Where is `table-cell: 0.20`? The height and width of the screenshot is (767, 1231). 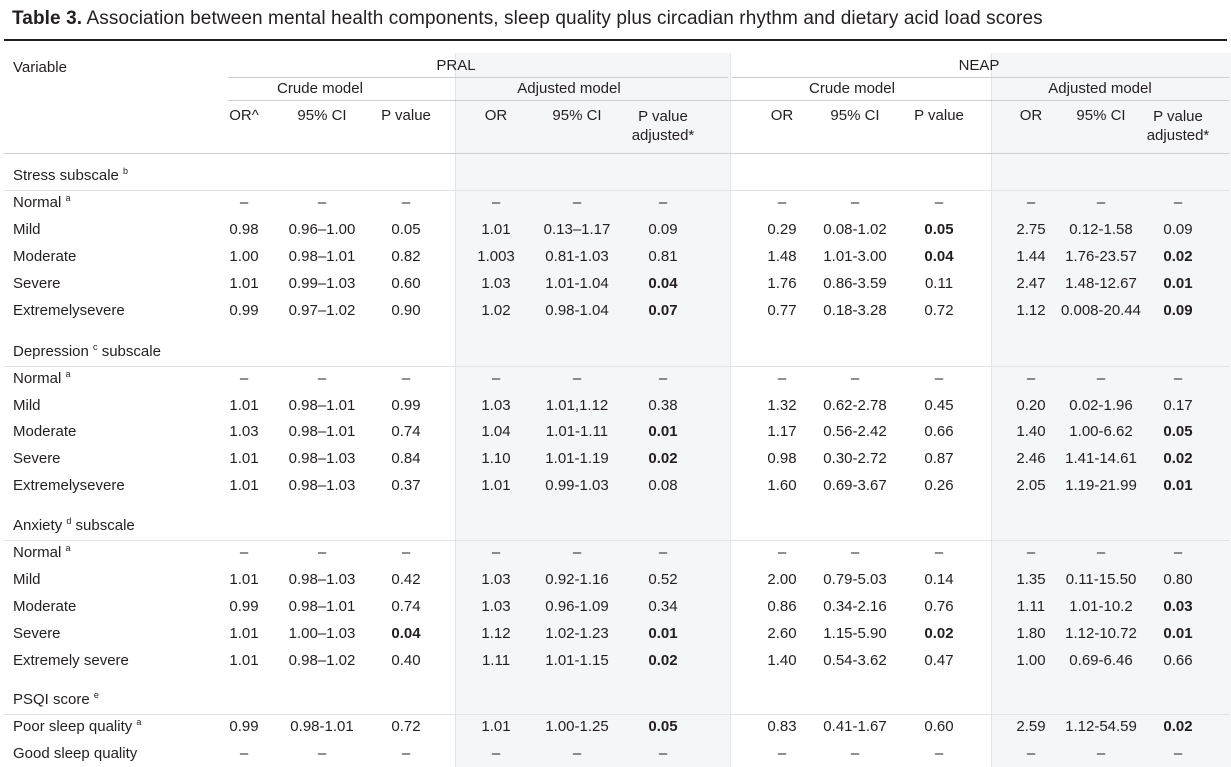 table-cell: 0.20 is located at coordinates (1031, 405).